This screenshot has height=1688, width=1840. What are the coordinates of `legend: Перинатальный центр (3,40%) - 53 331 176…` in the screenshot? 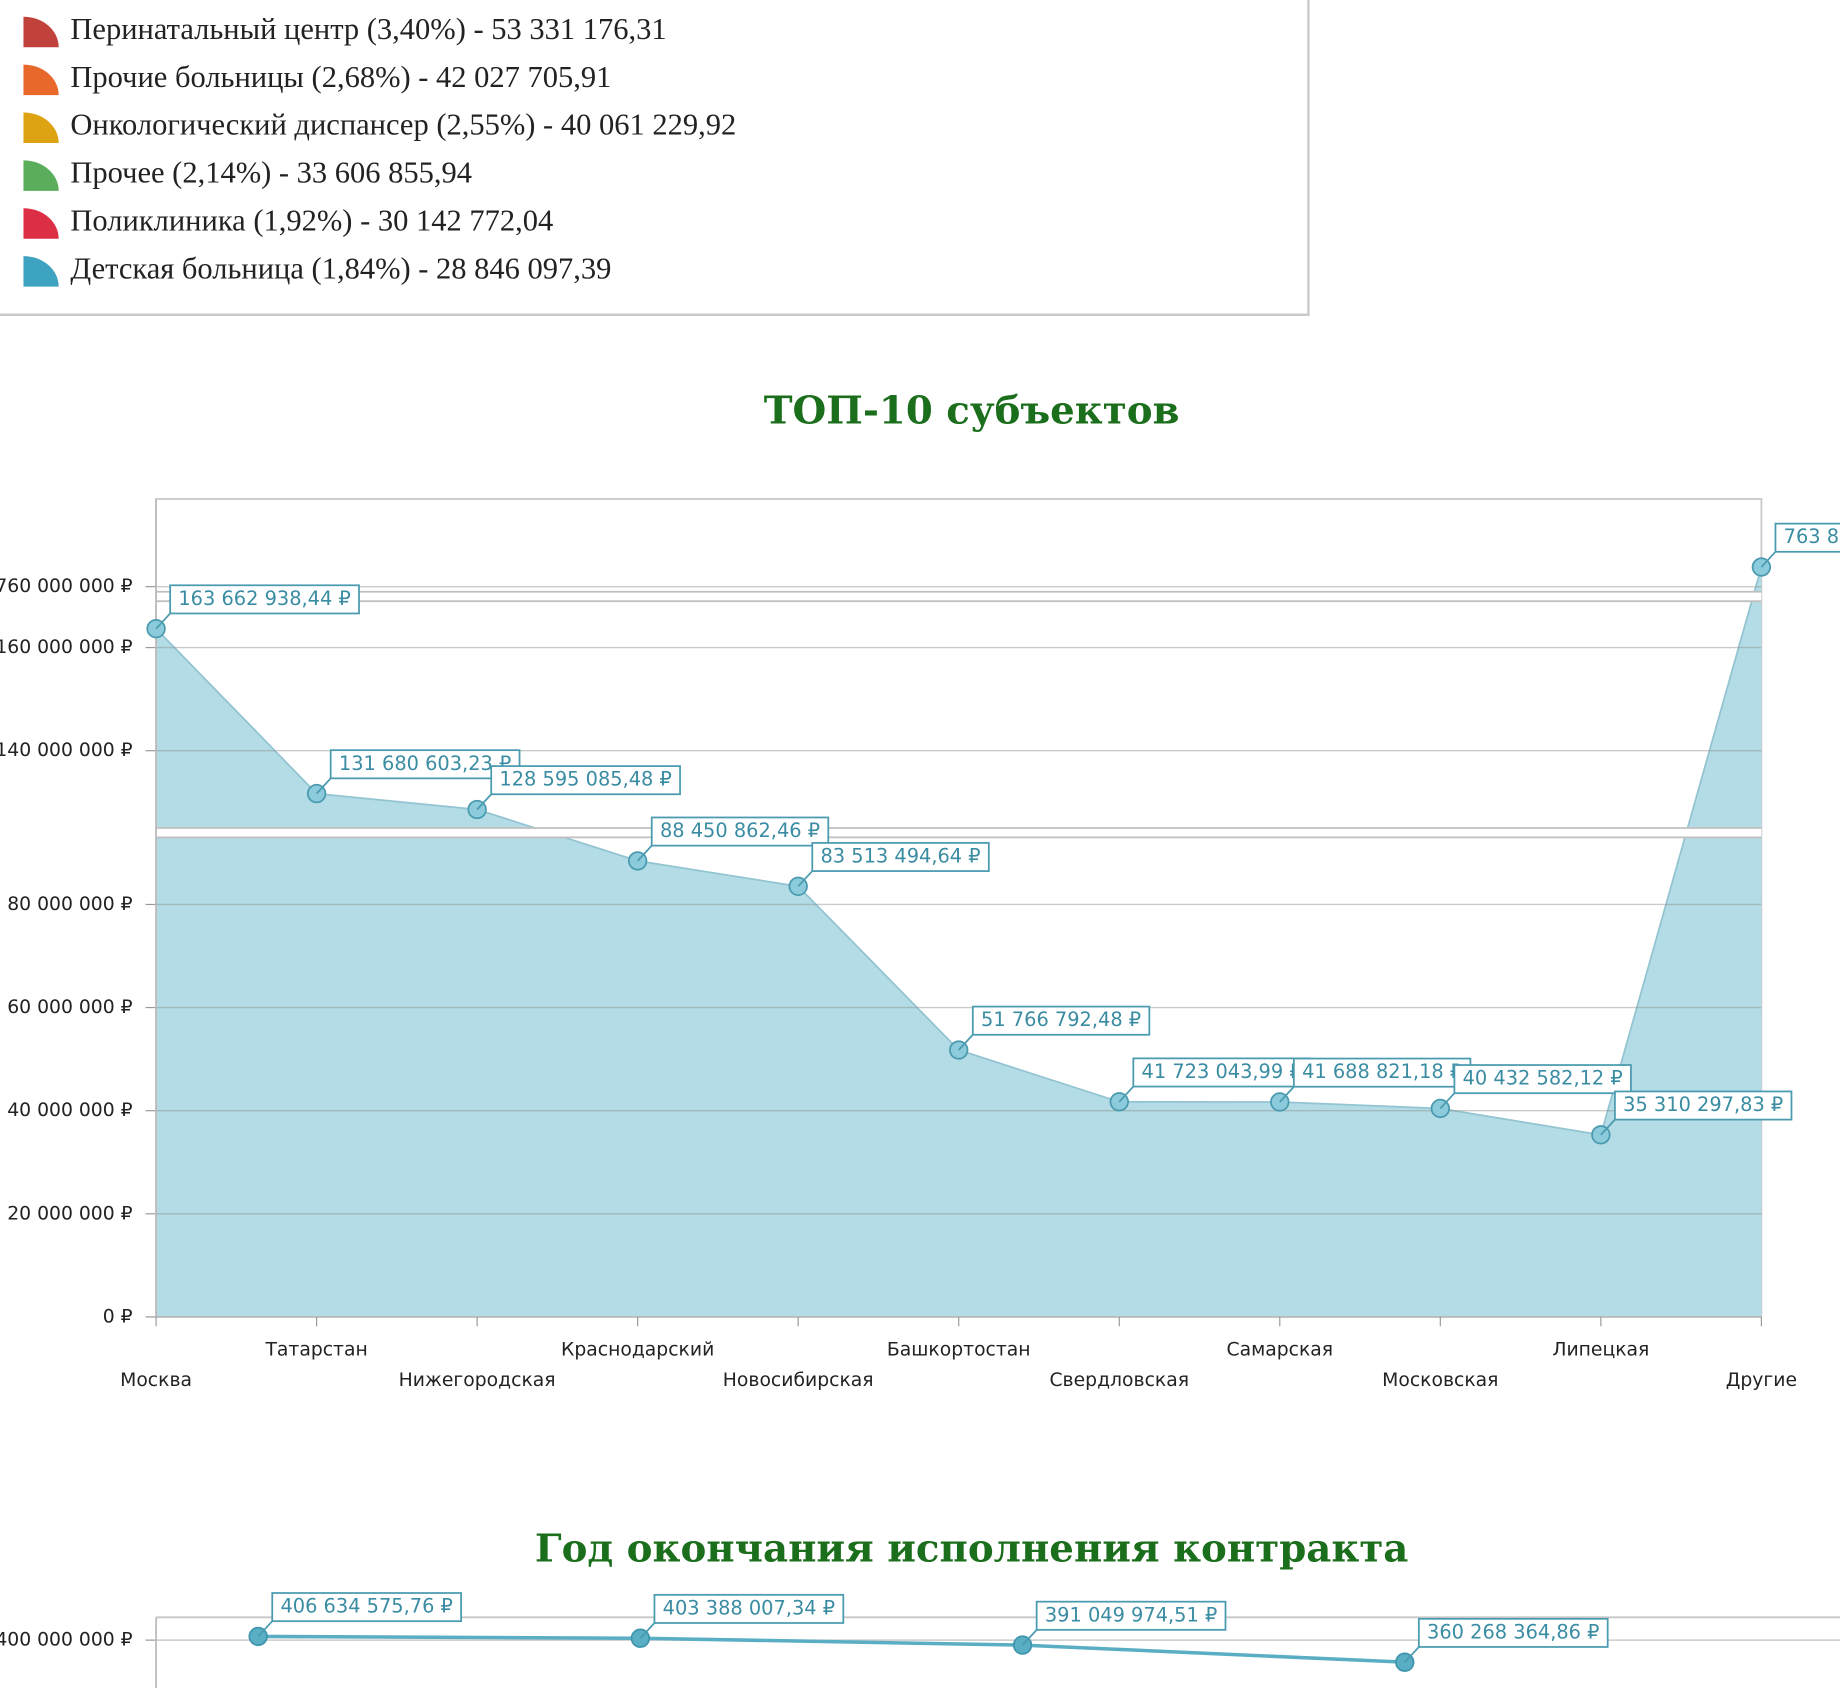 It's located at (379, 149).